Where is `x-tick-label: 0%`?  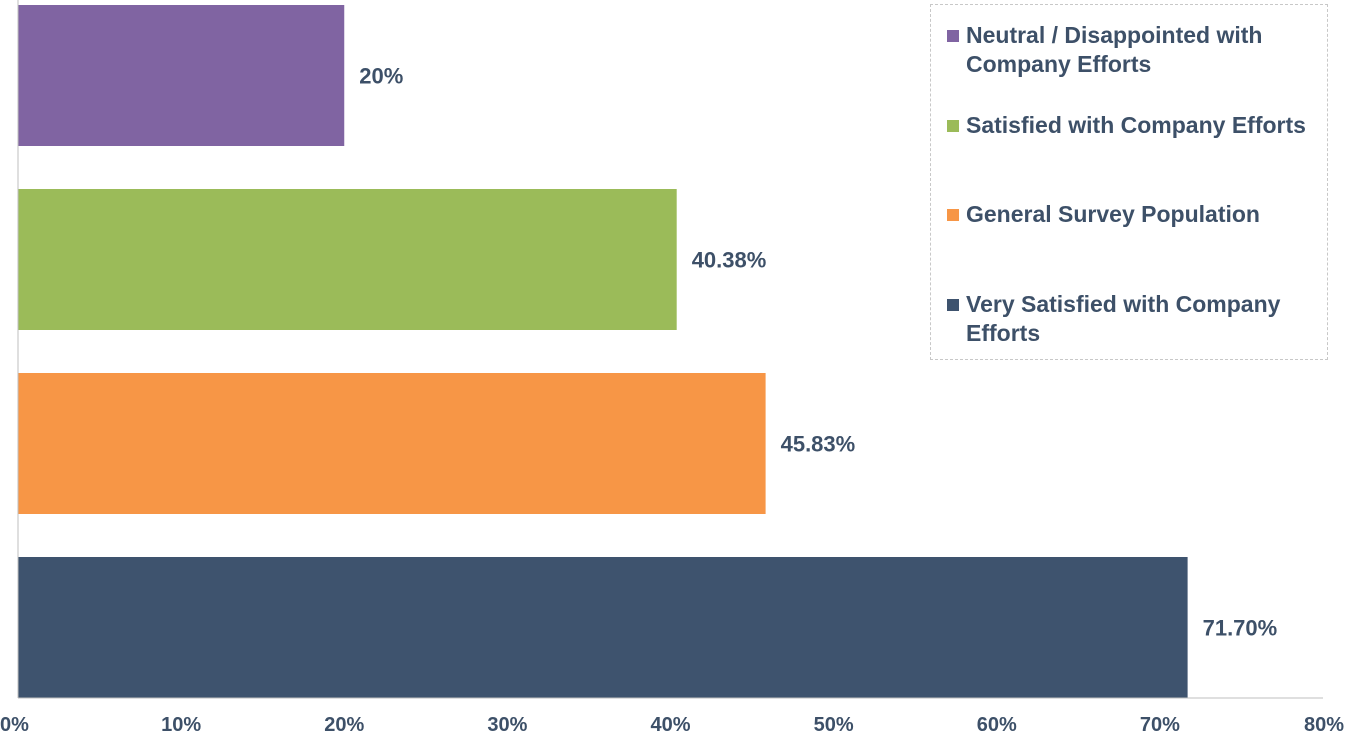
x-tick-label: 0% is located at coordinates (14, 725).